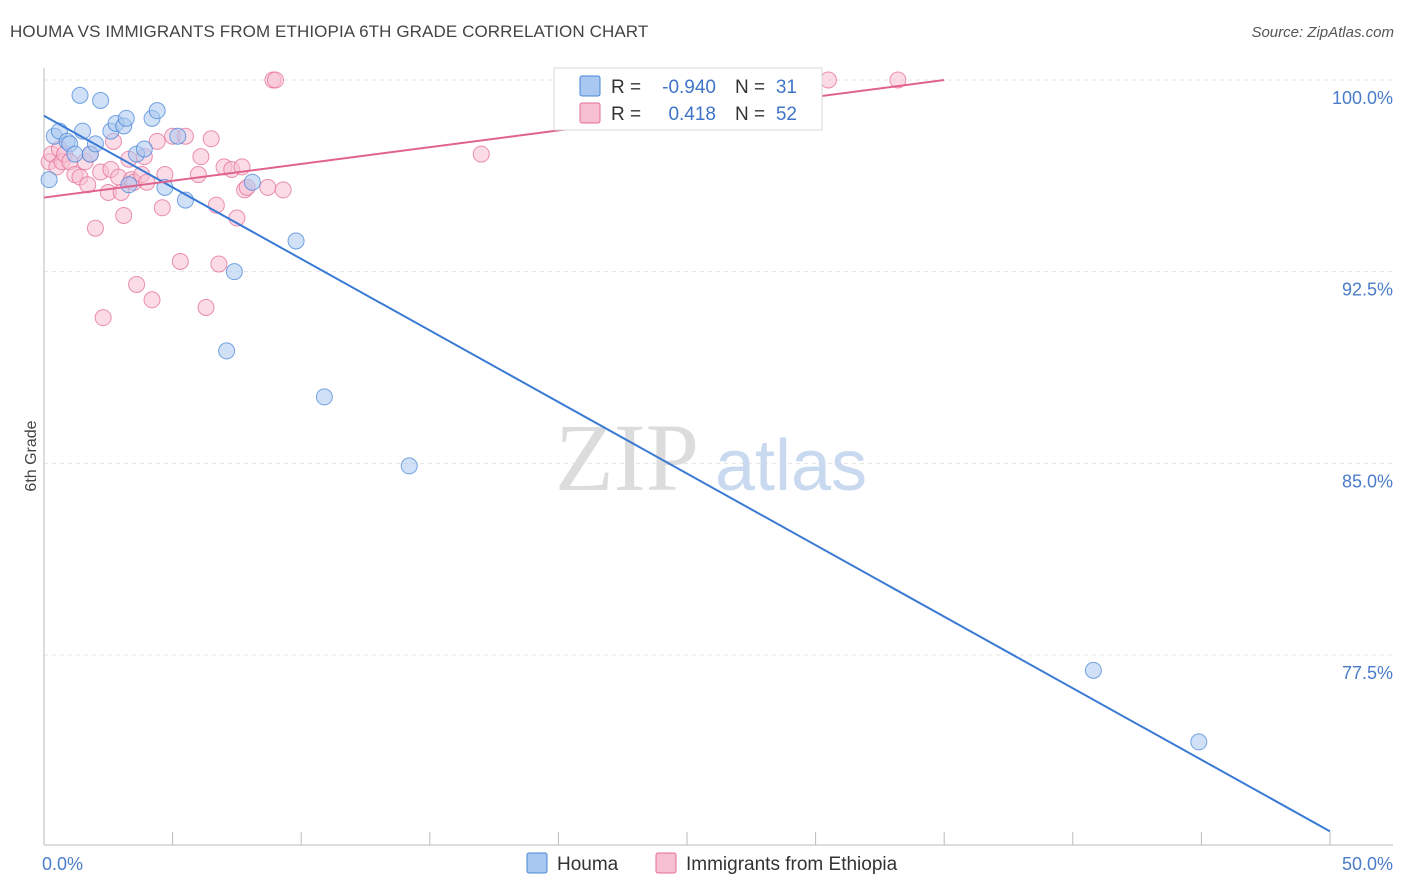 The image size is (1406, 892). What do you see at coordinates (1367, 481) in the screenshot?
I see `y-tick-label: 85.0%` at bounding box center [1367, 481].